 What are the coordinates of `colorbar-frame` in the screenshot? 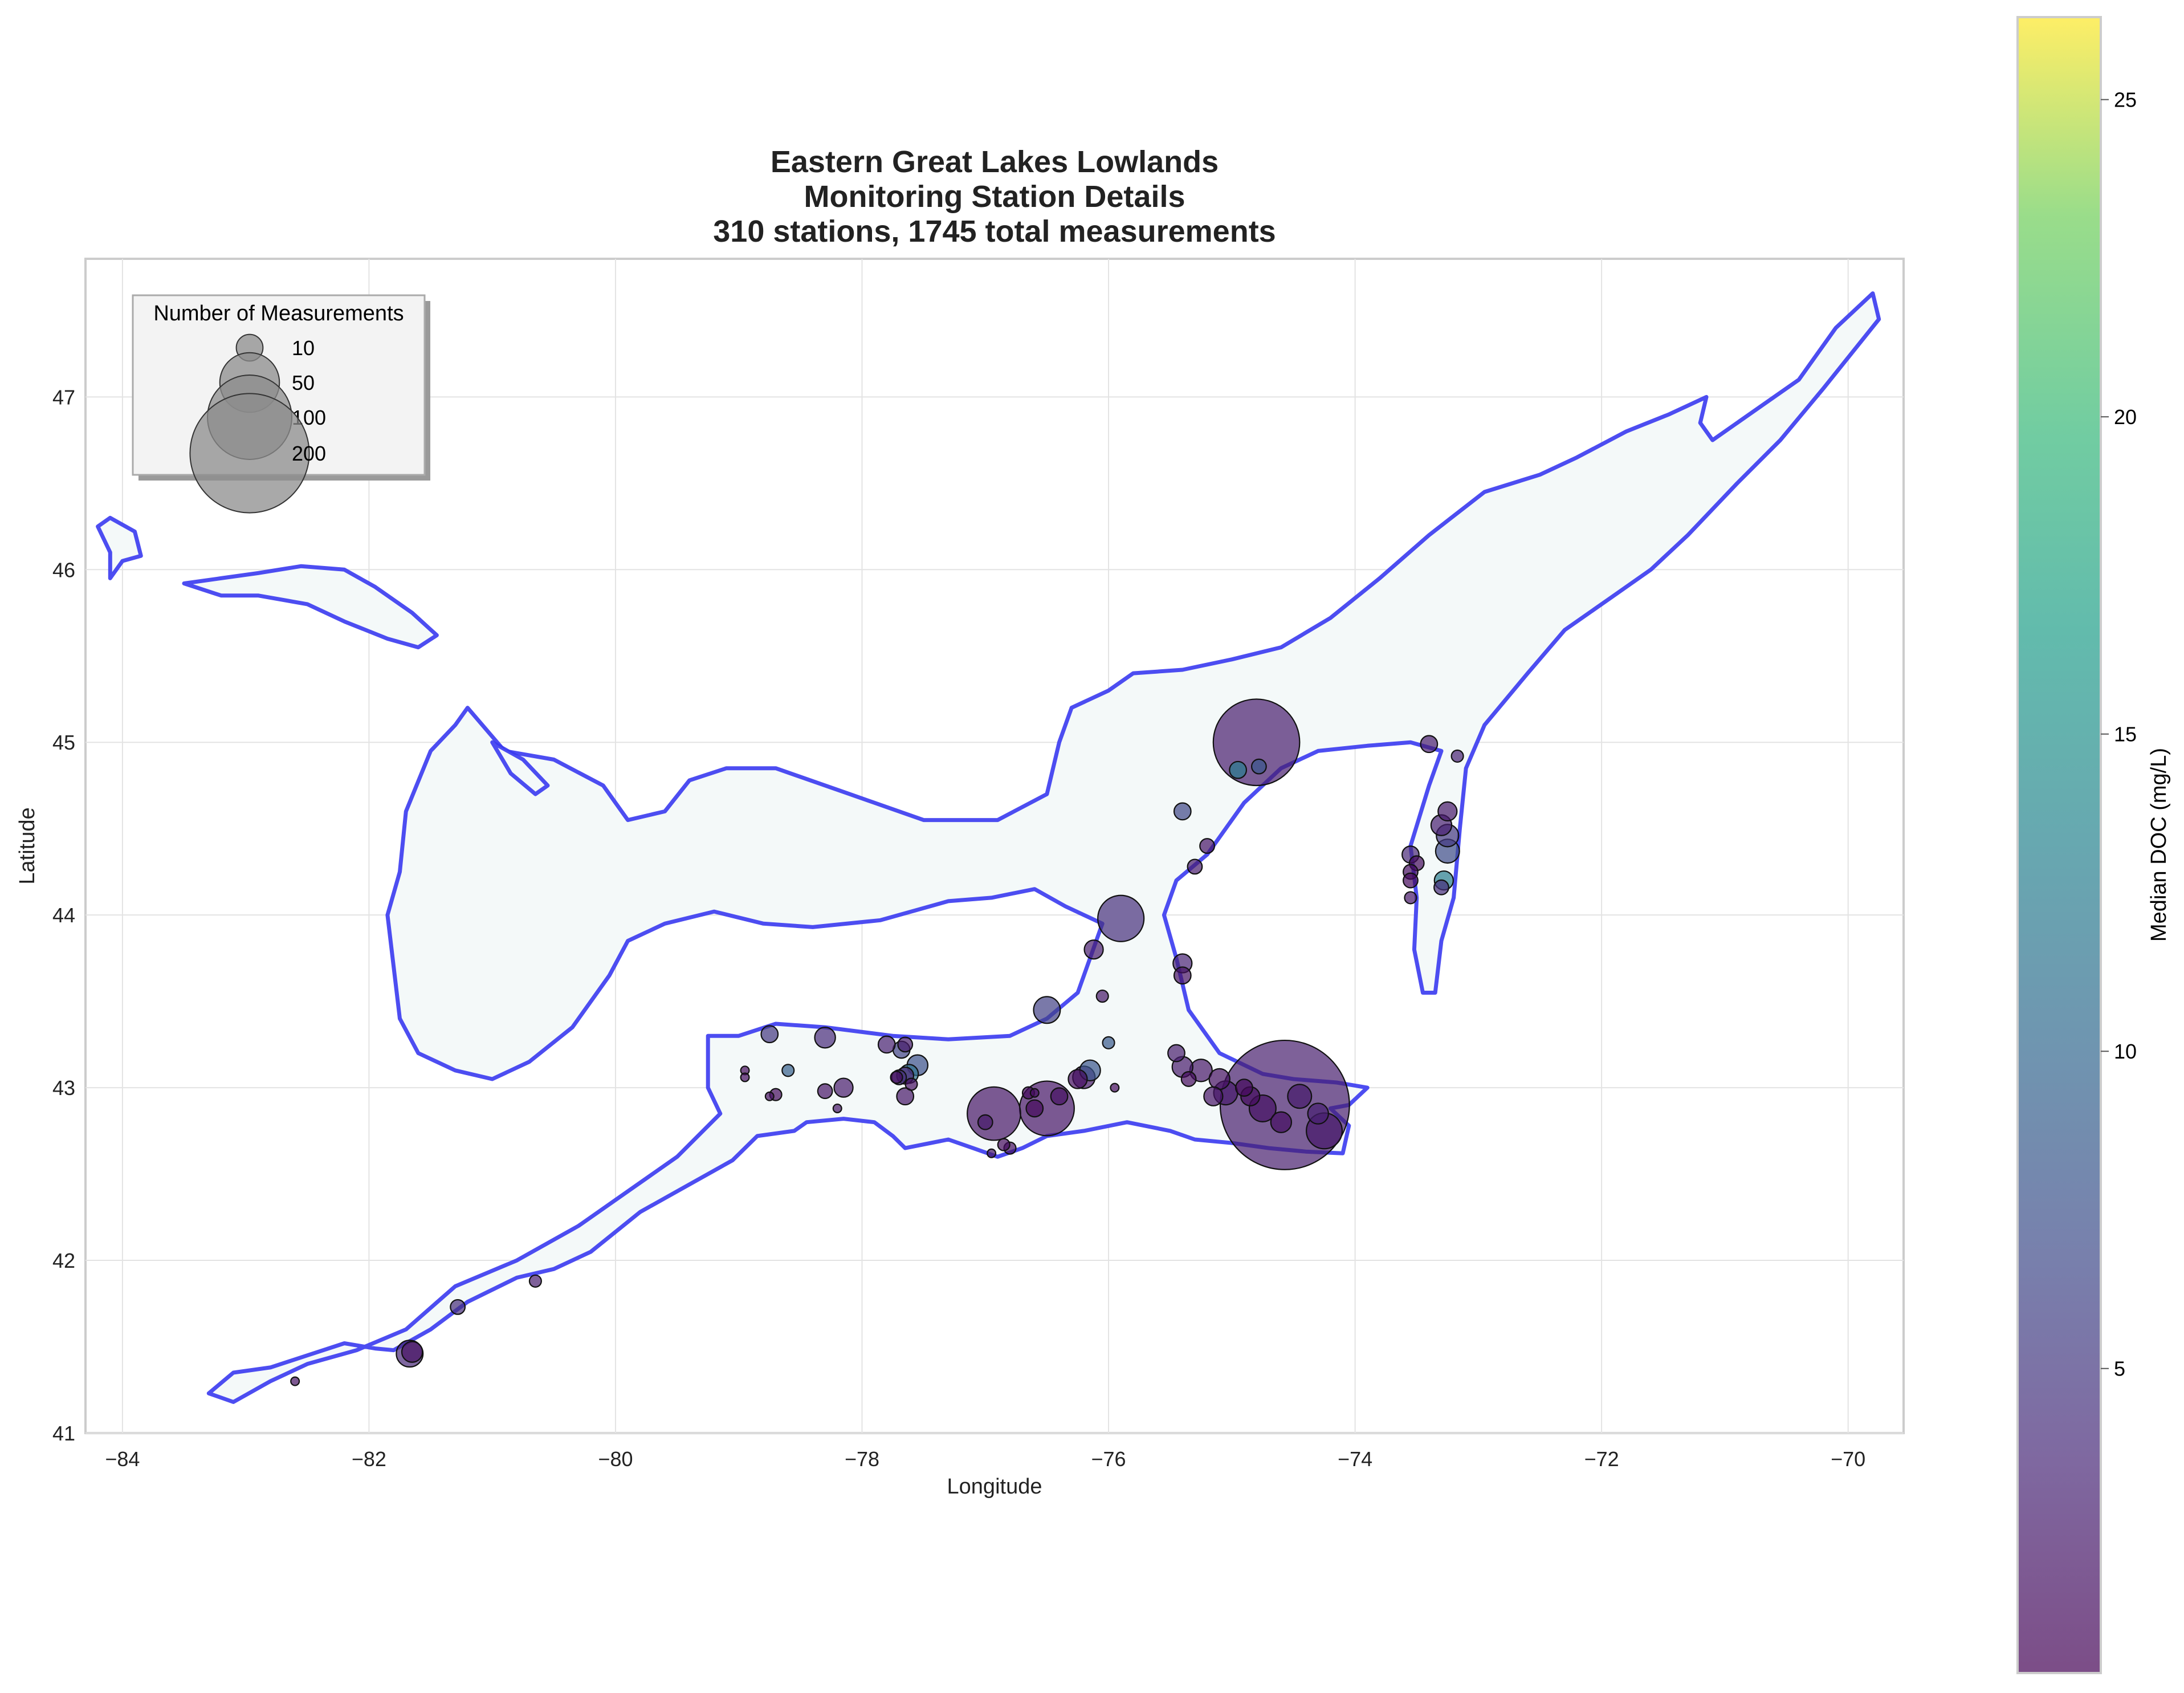 It's located at (2059, 845).